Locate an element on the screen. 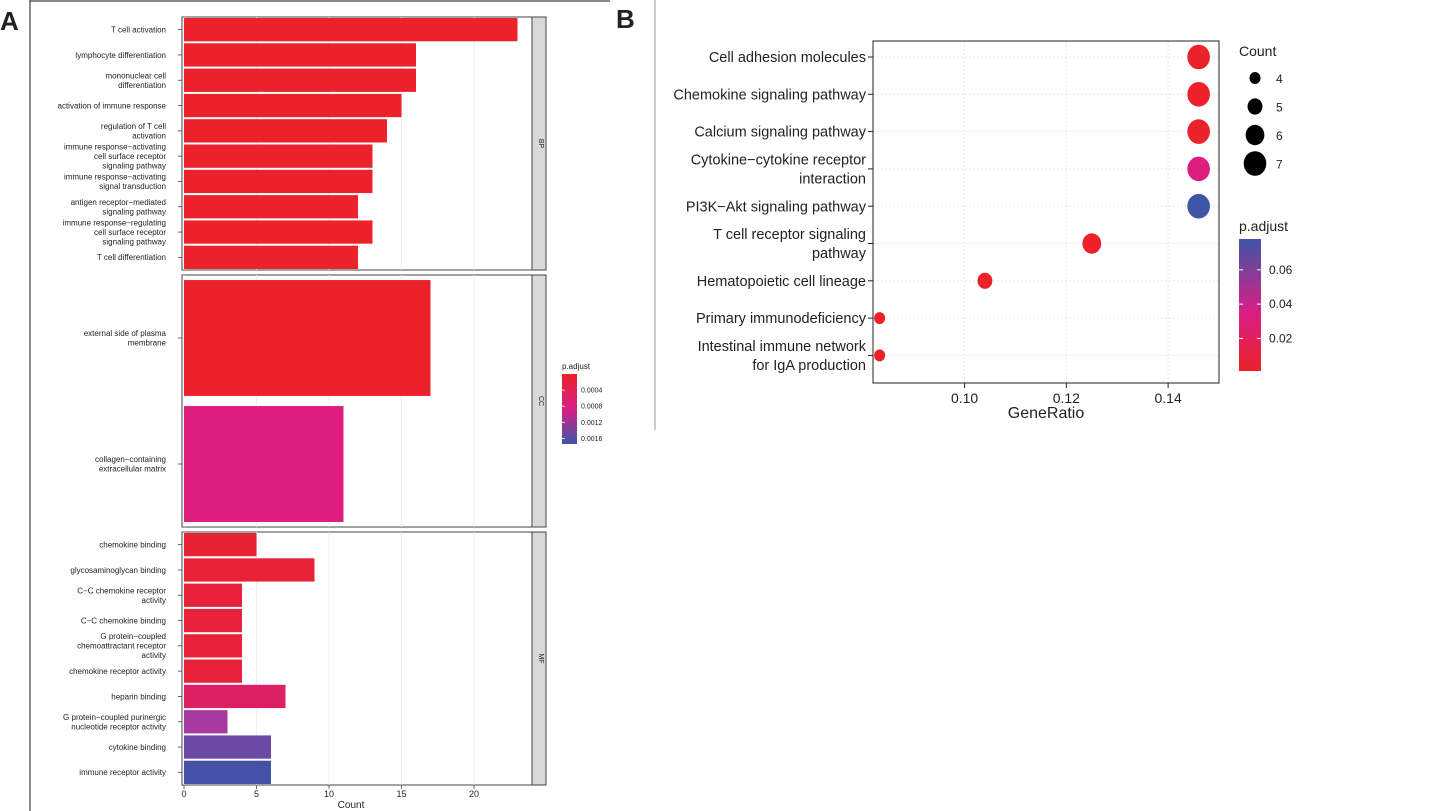 The height and width of the screenshot is (811, 1432). count-legend-title: Count is located at coordinates (1257, 51).